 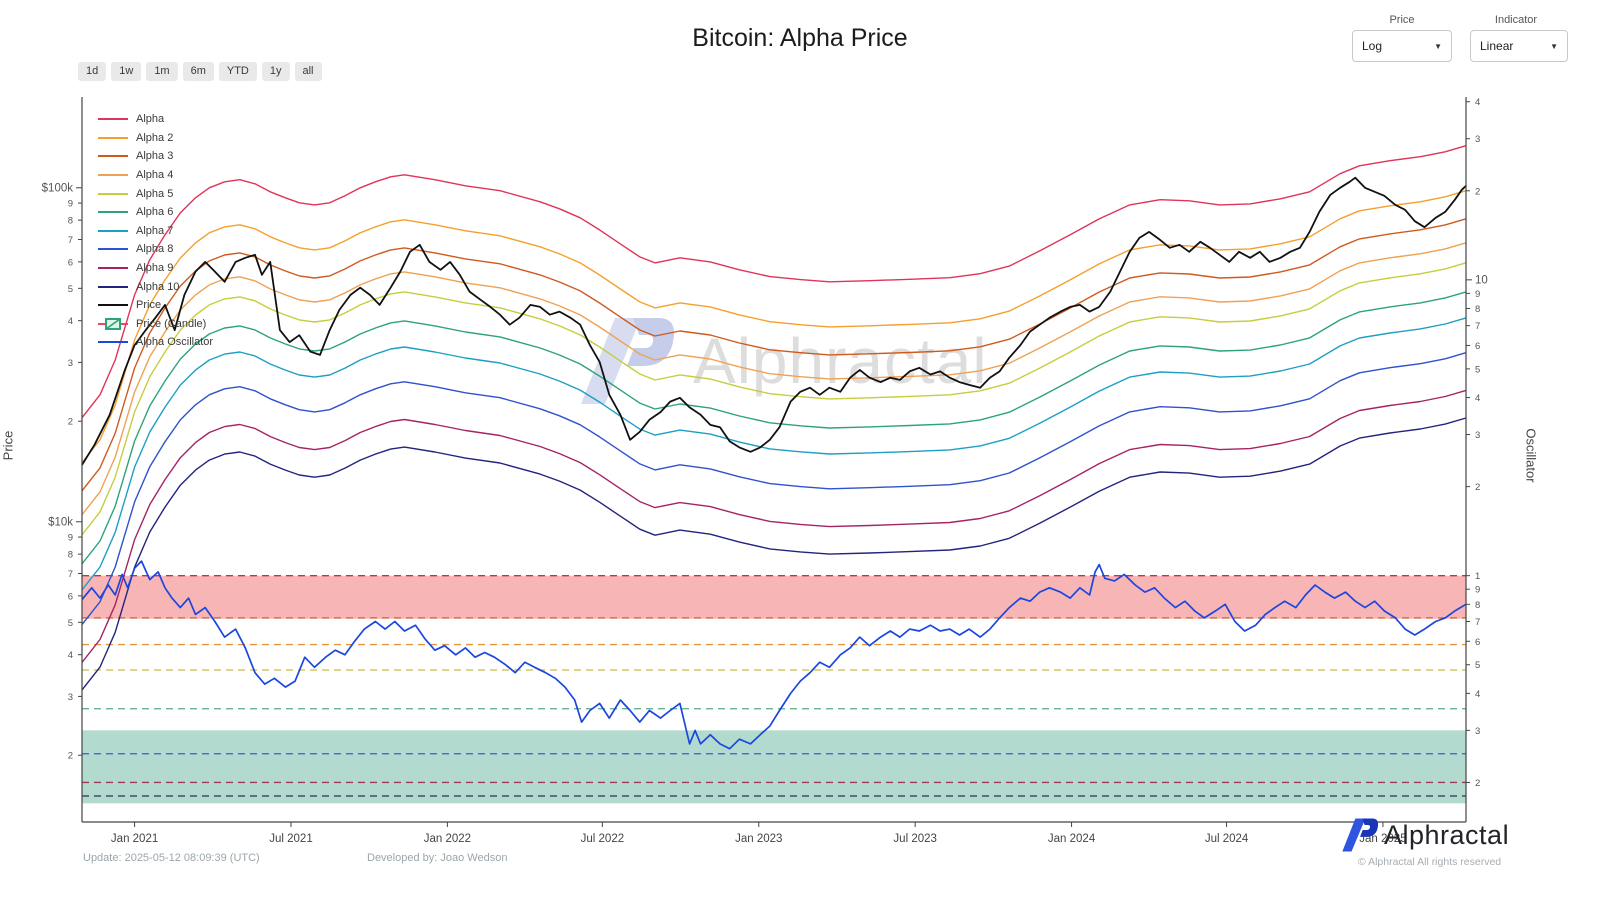 What do you see at coordinates (1360, 835) in the screenshot?
I see `alphractal-logo-icon` at bounding box center [1360, 835].